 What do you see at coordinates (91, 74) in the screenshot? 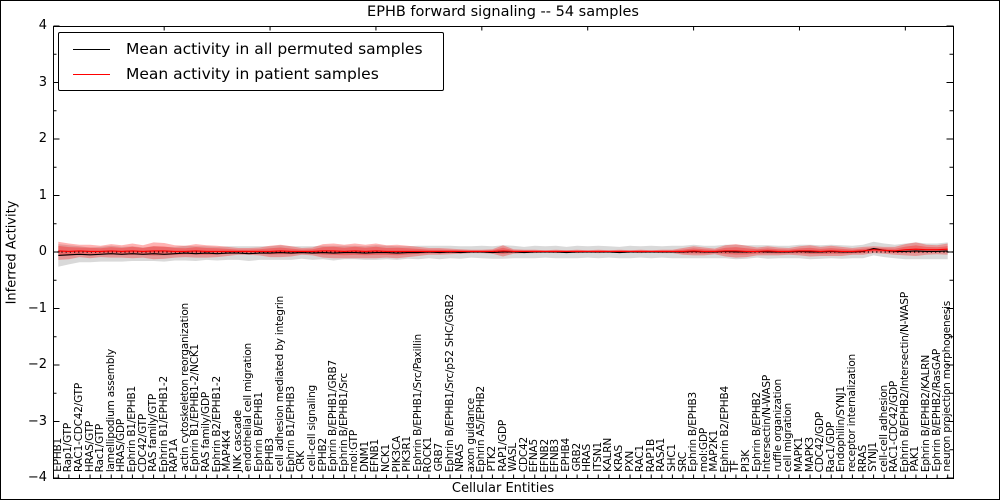
I see `legend-line-patient` at bounding box center [91, 74].